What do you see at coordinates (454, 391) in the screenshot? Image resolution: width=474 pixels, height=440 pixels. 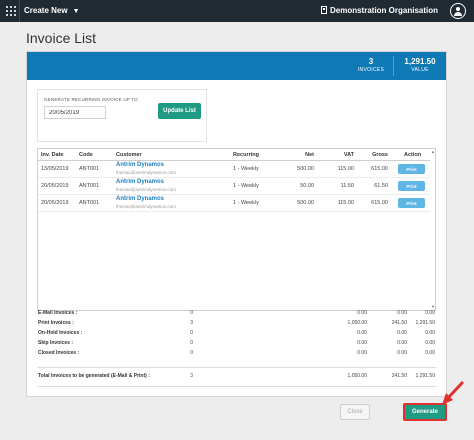 I see `arrow-shaft` at bounding box center [454, 391].